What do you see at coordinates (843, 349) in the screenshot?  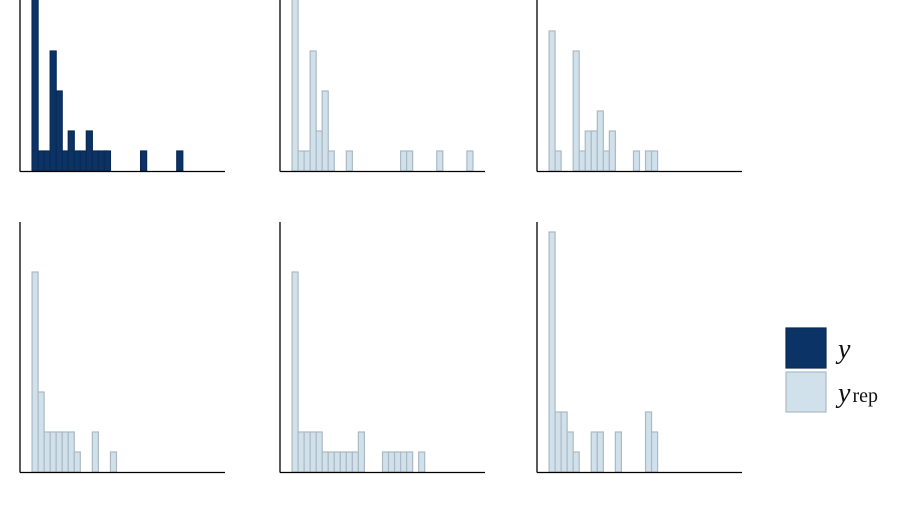 I see `legend-label: y` at bounding box center [843, 349].